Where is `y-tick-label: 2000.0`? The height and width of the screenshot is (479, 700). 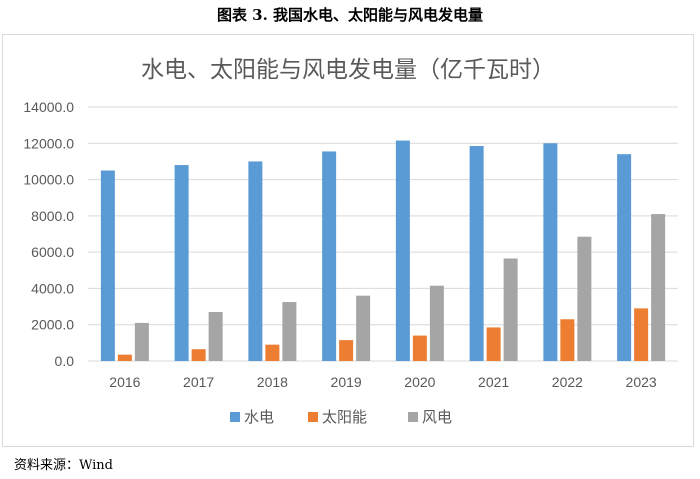 y-tick-label: 2000.0 is located at coordinates (52, 325).